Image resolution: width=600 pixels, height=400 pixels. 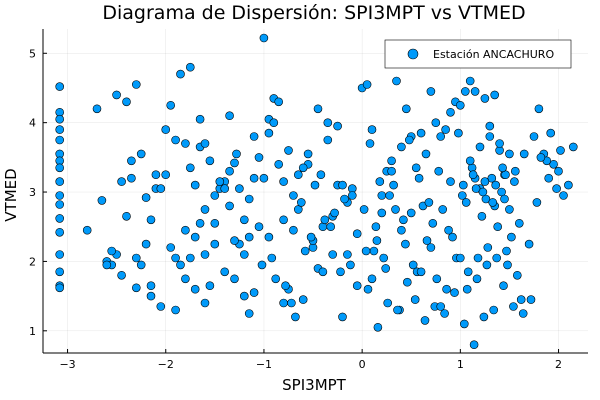 What do you see at coordinates (166, 364) in the screenshot?
I see `x-tick-label: −2` at bounding box center [166, 364].